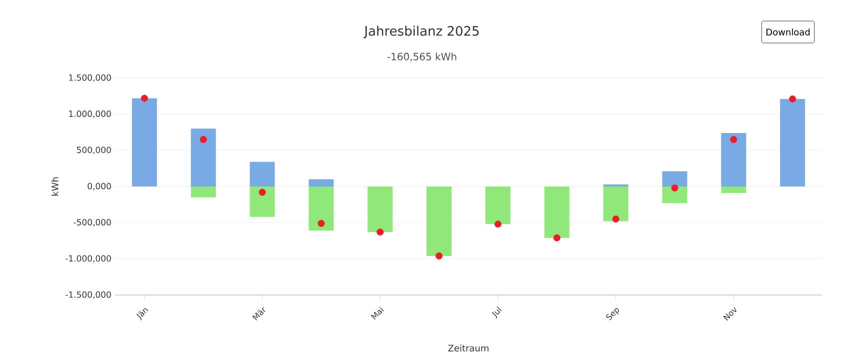 The width and height of the screenshot is (845, 364). I want to click on y-tick-label: 500,000, so click(93, 150).